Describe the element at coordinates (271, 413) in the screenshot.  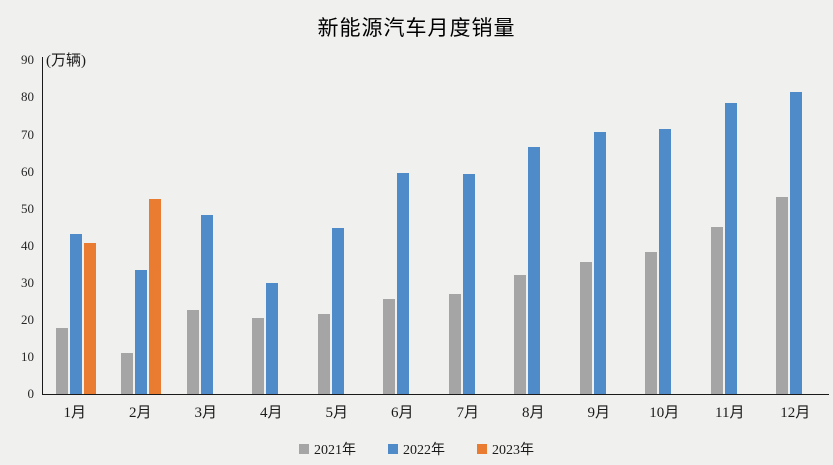
I see `x-tick-label: 4月` at that location.